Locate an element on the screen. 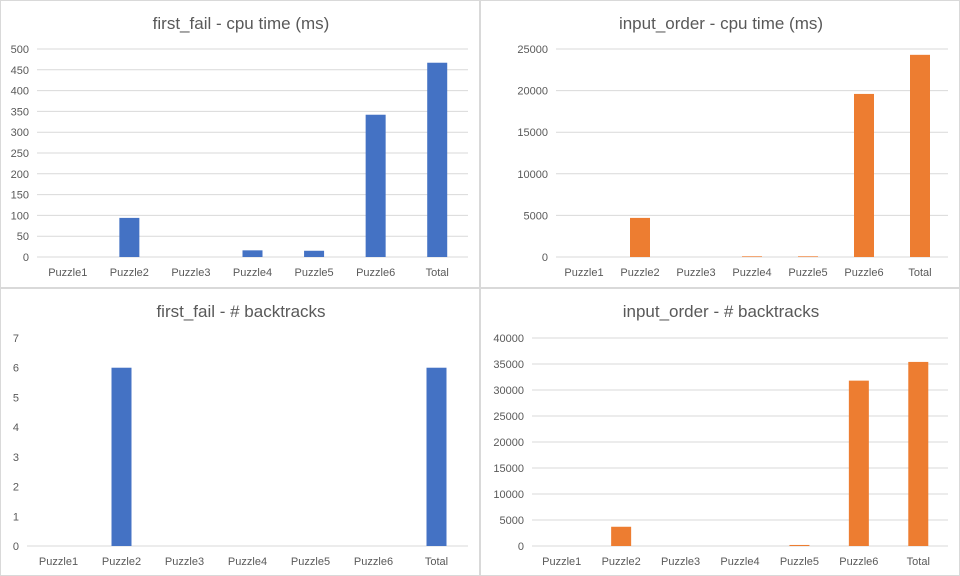 This screenshot has width=960, height=576. y-tick-label: 150 is located at coordinates (20, 196).